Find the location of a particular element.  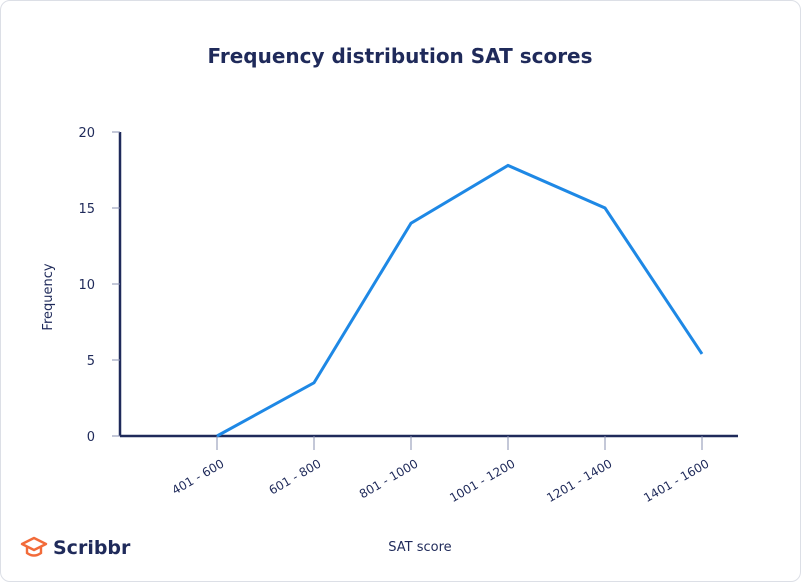

y-tick-label: 5 is located at coordinates (91, 361).